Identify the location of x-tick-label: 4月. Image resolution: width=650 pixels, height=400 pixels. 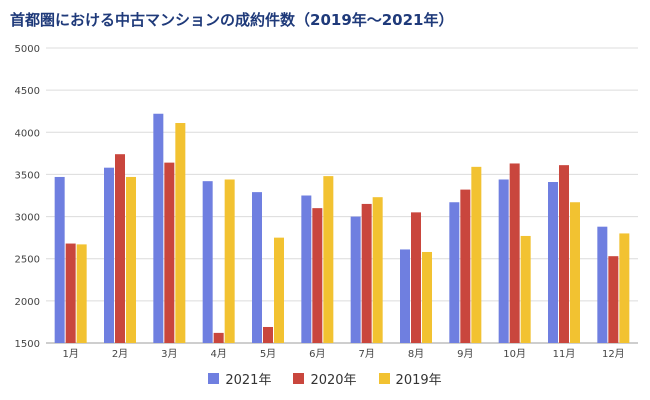
(218, 354).